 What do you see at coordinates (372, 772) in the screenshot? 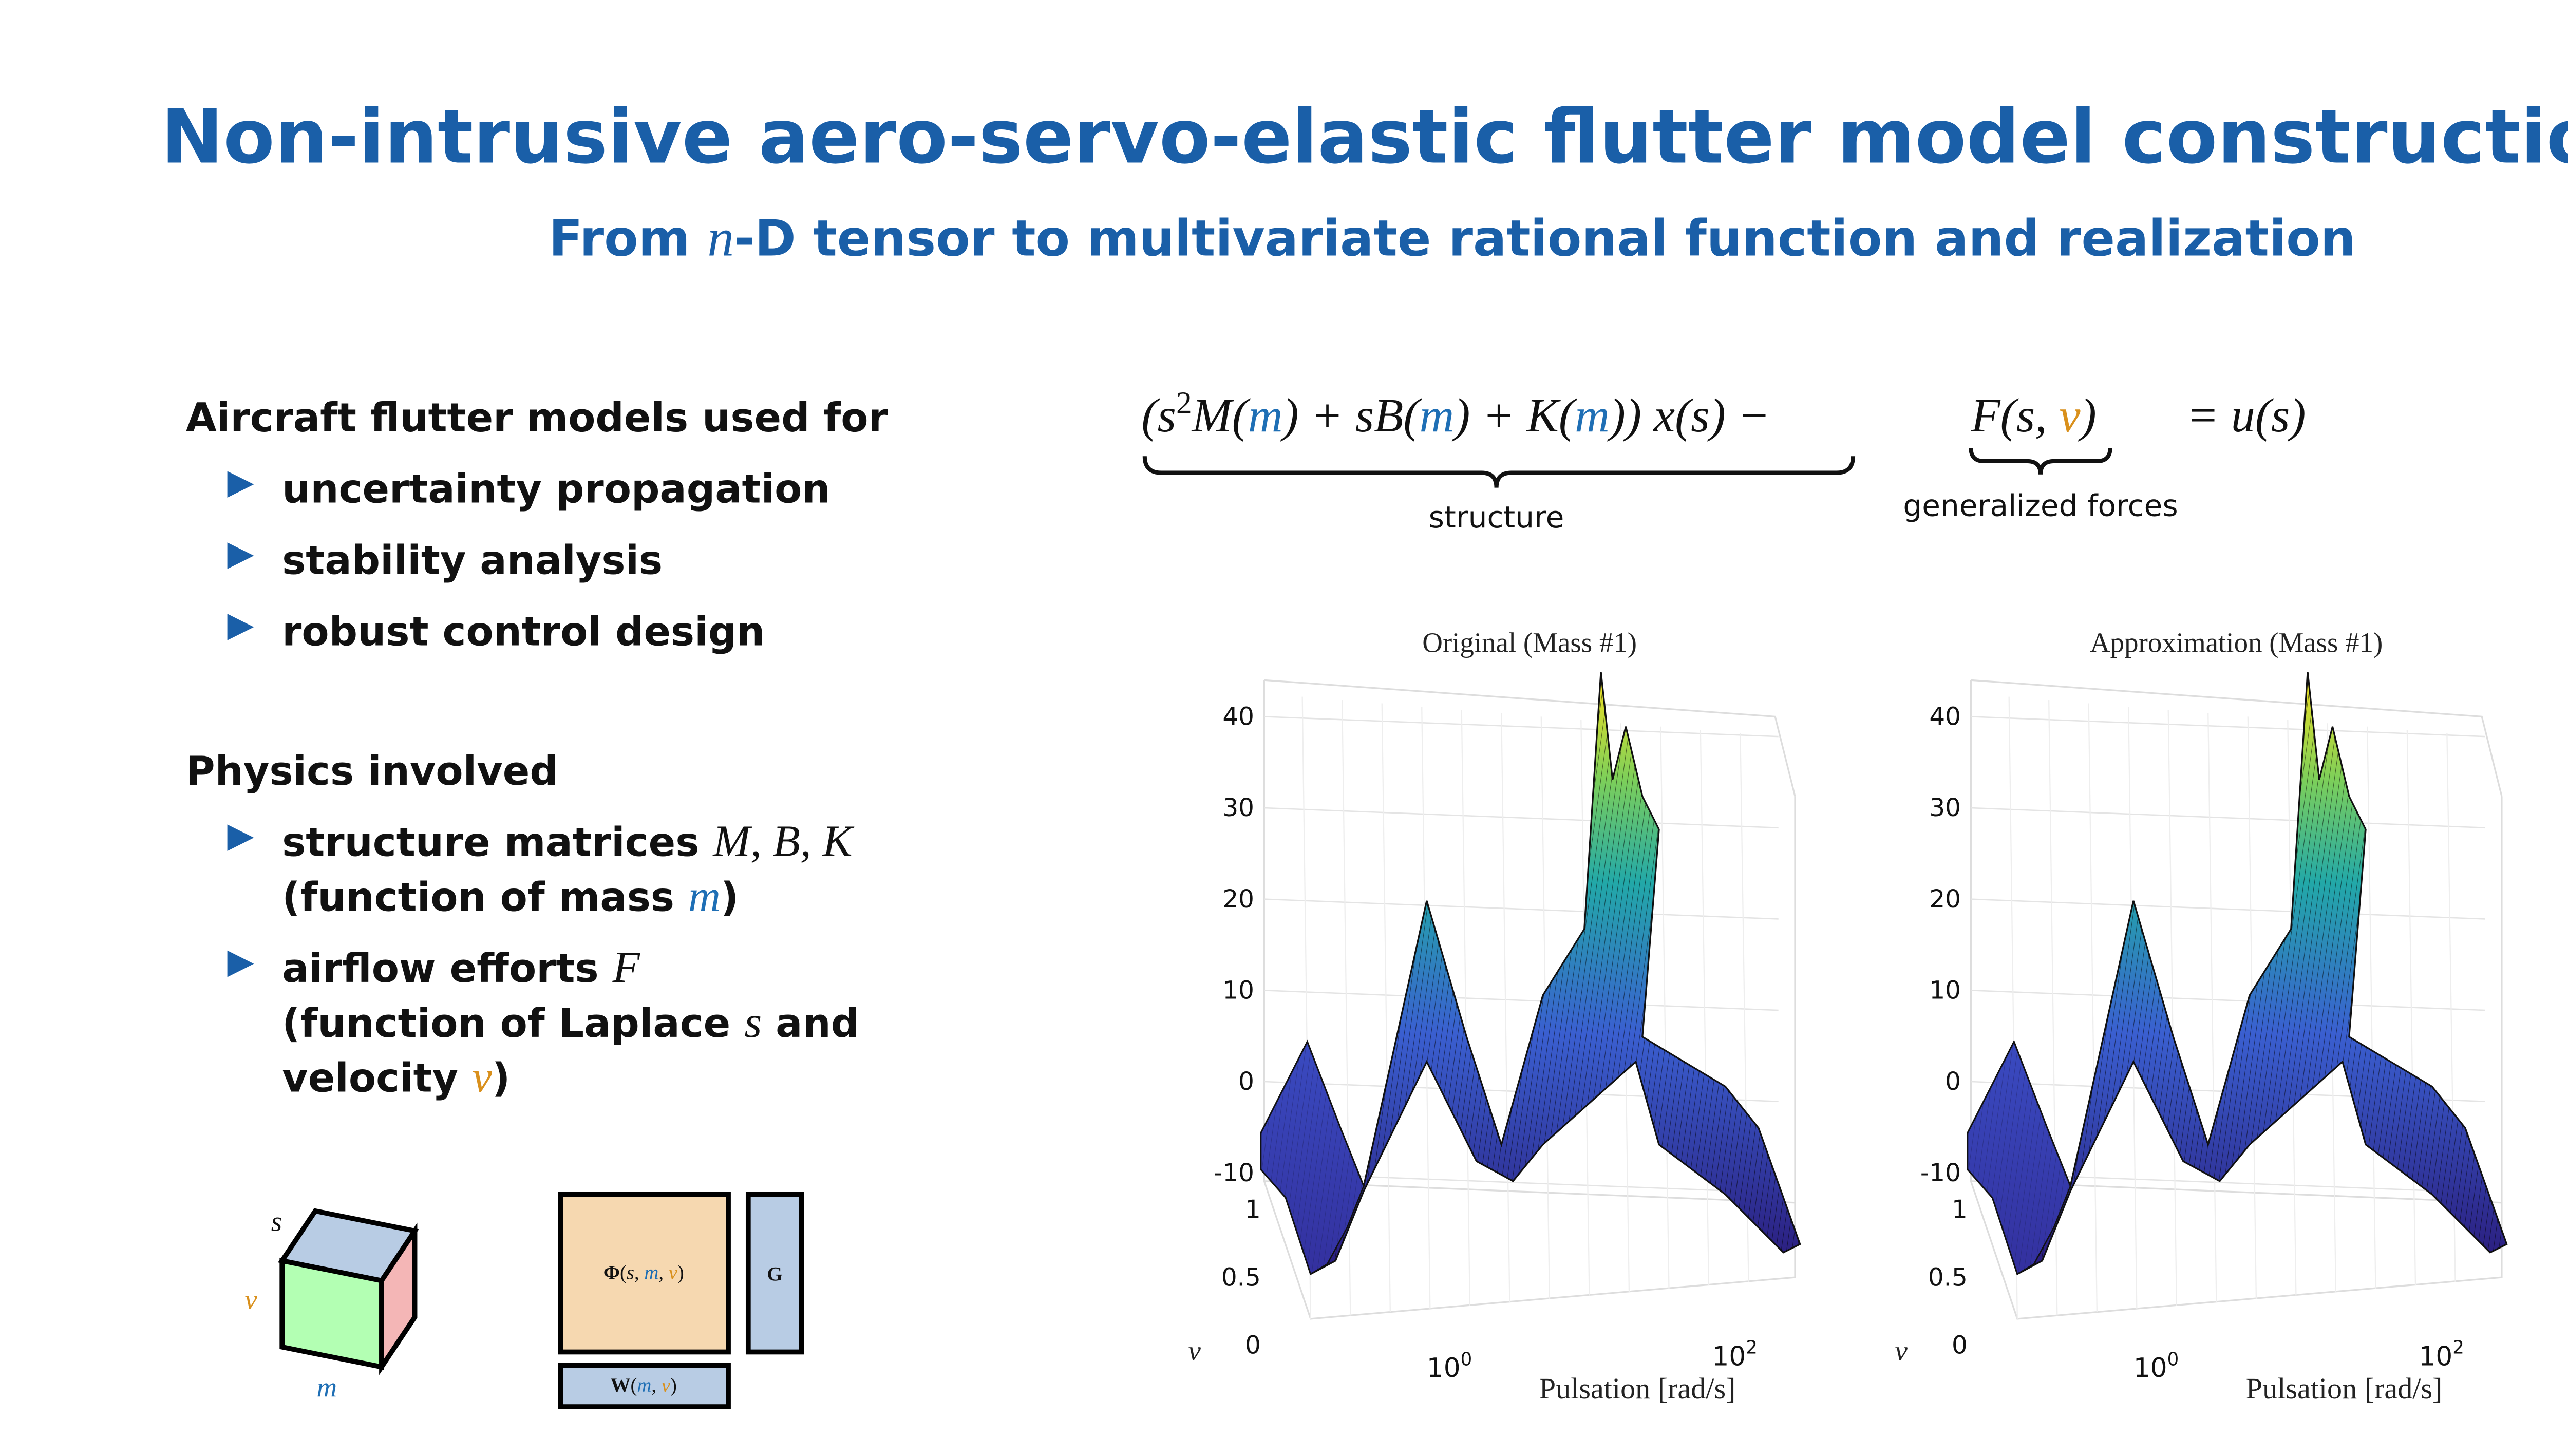
I see `heading: Physics involved` at bounding box center [372, 772].